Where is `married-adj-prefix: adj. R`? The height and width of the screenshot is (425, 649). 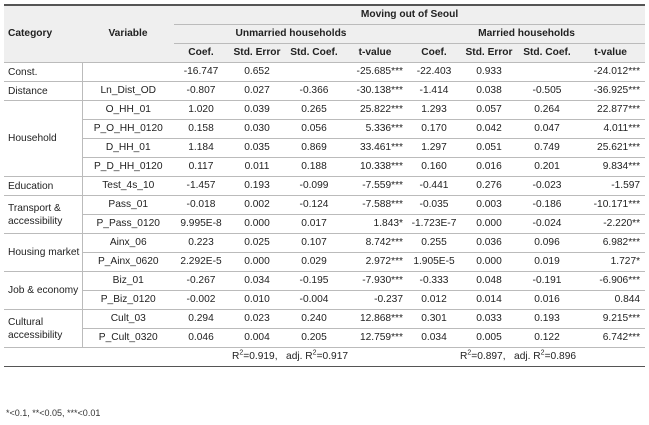 married-adj-prefix: adj. R is located at coordinates (527, 356).